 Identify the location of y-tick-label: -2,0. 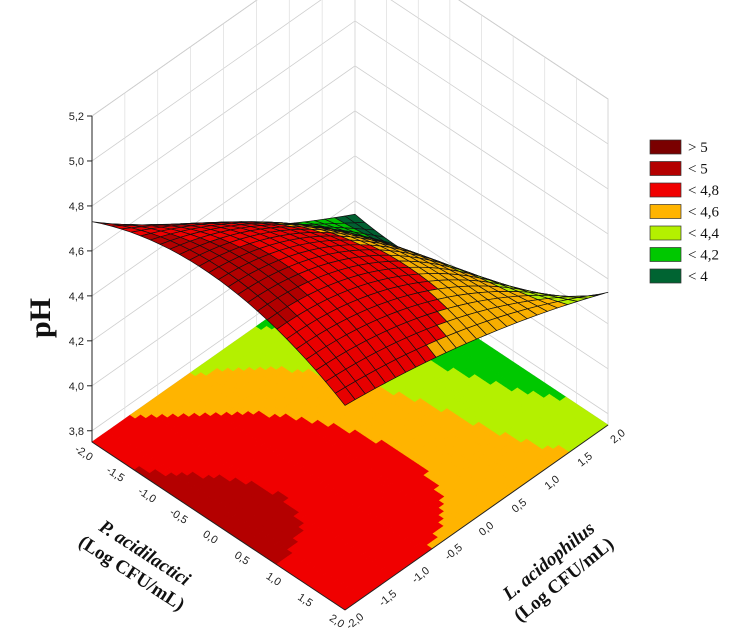
(355, 621).